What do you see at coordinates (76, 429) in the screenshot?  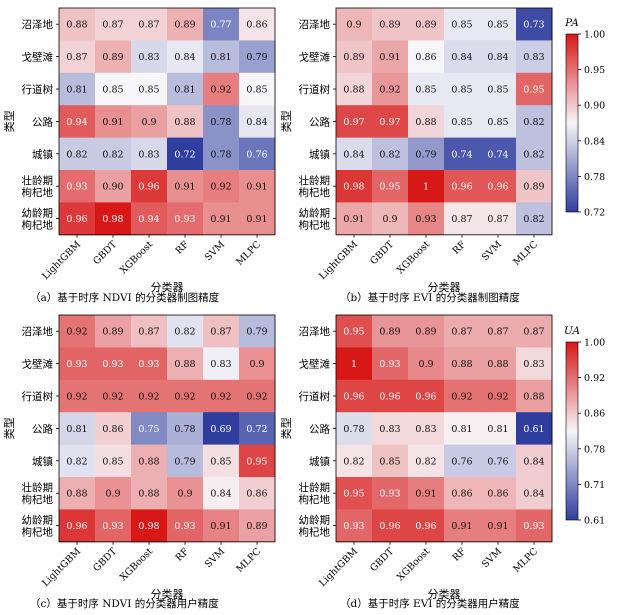 I see `cell-value-label: 0.81` at bounding box center [76, 429].